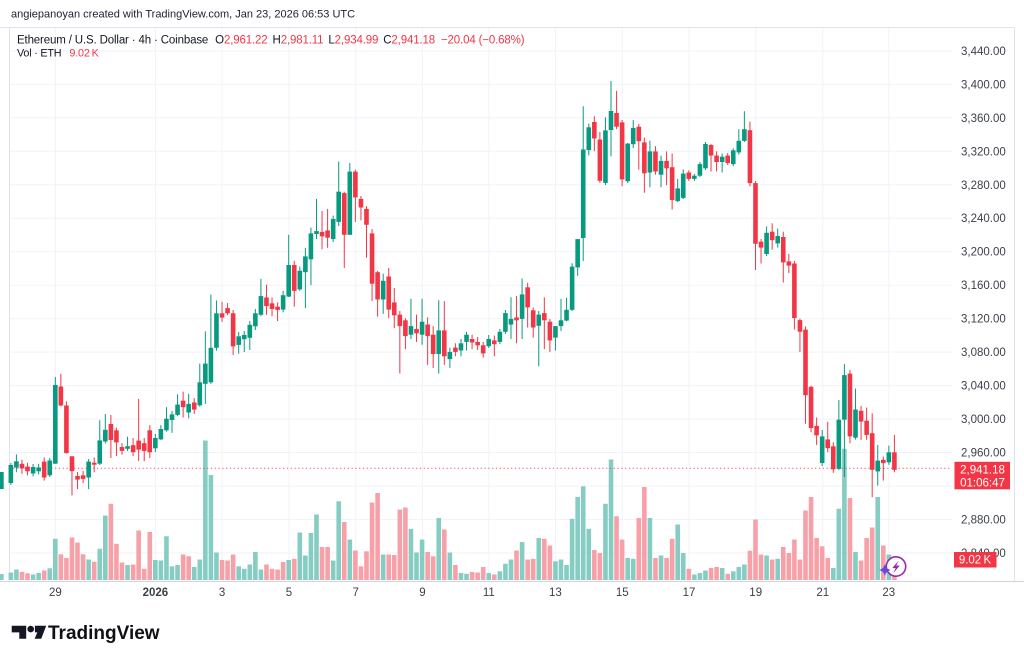  What do you see at coordinates (983, 387) in the screenshot?
I see `svg-text: 3,040.00` at bounding box center [983, 387].